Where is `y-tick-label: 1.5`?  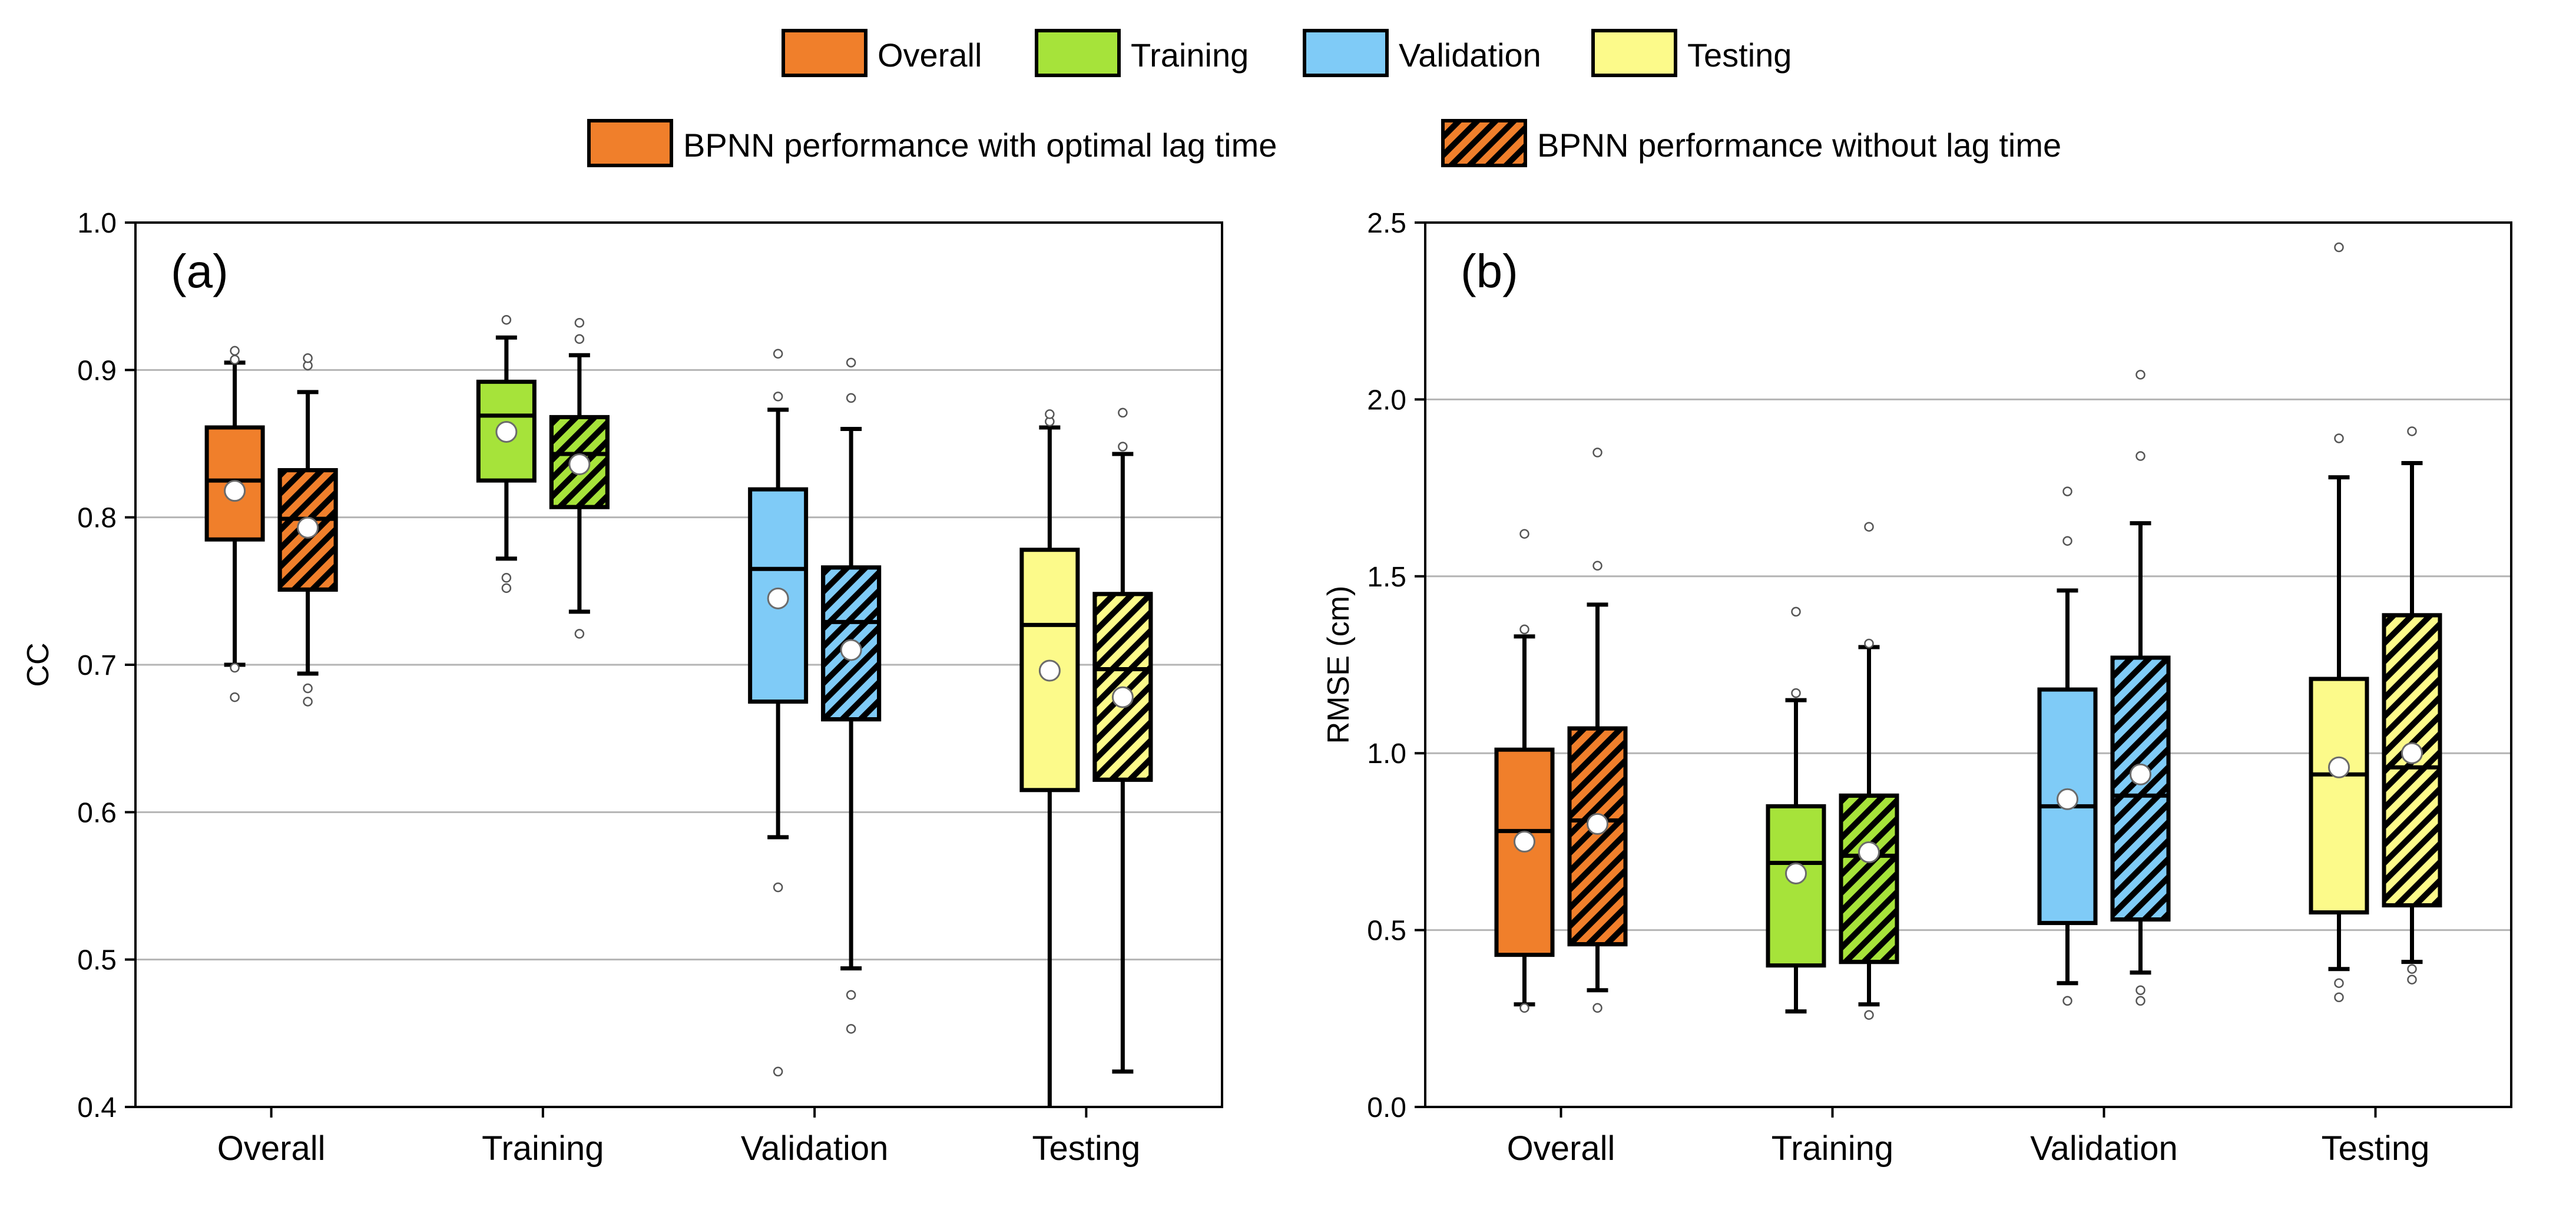
y-tick-label: 1.5 is located at coordinates (1386, 577).